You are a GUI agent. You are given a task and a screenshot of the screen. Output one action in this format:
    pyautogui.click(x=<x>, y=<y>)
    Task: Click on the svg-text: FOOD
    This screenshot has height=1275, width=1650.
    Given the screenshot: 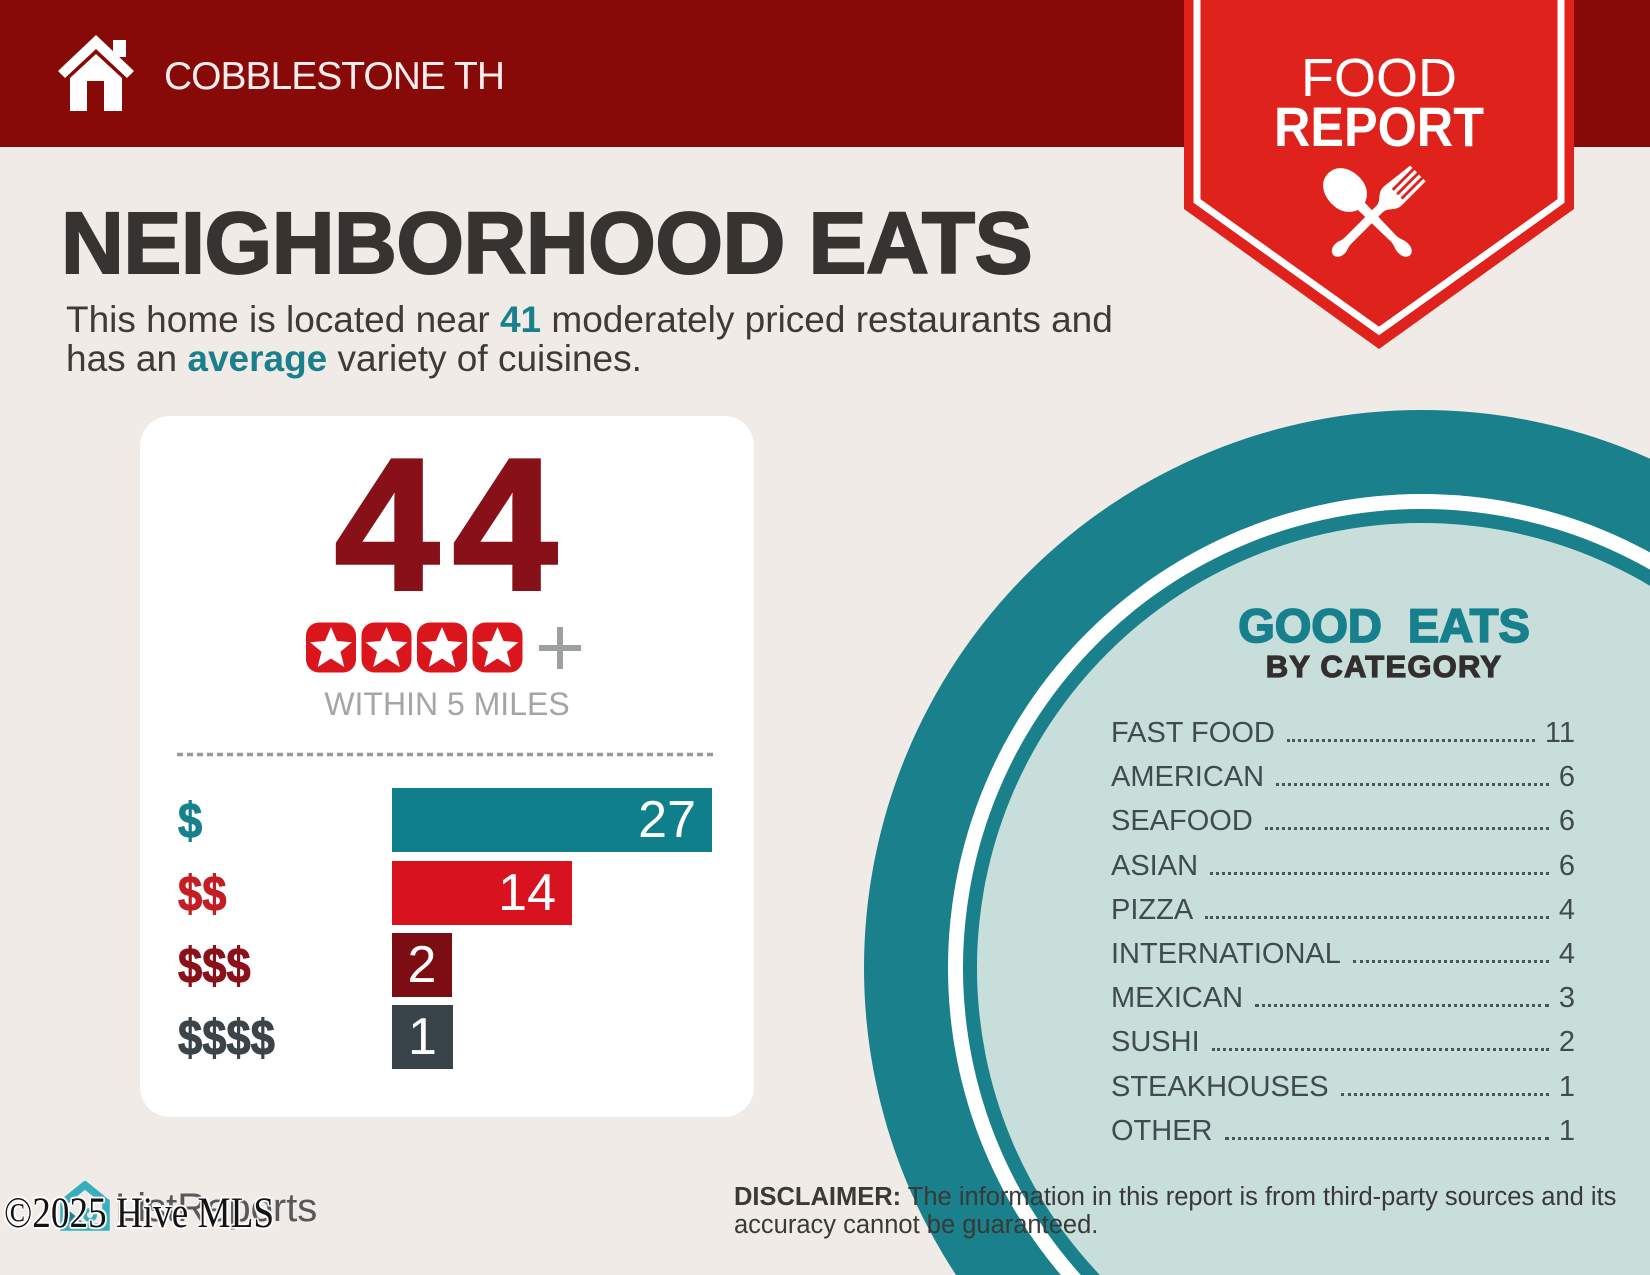 What is the action you would take?
    pyautogui.click(x=1379, y=78)
    